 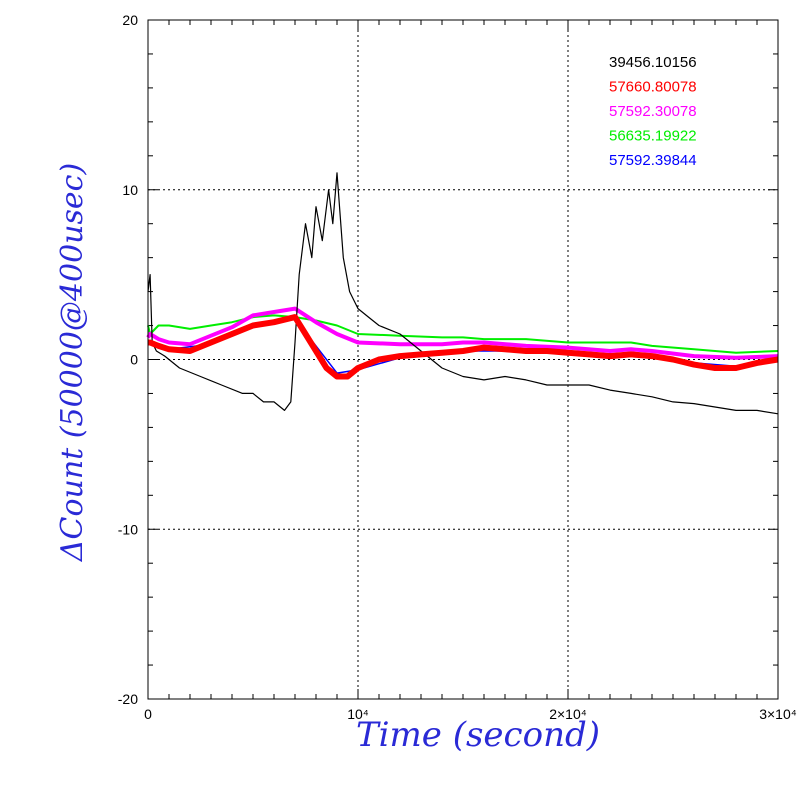 What do you see at coordinates (130, 20) in the screenshot?
I see `y-tick-label-0: 20` at bounding box center [130, 20].